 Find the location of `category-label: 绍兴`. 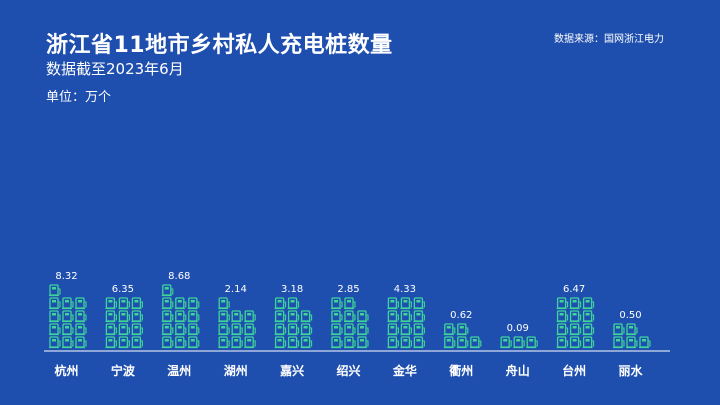

category-label: 绍兴 is located at coordinates (348, 370).